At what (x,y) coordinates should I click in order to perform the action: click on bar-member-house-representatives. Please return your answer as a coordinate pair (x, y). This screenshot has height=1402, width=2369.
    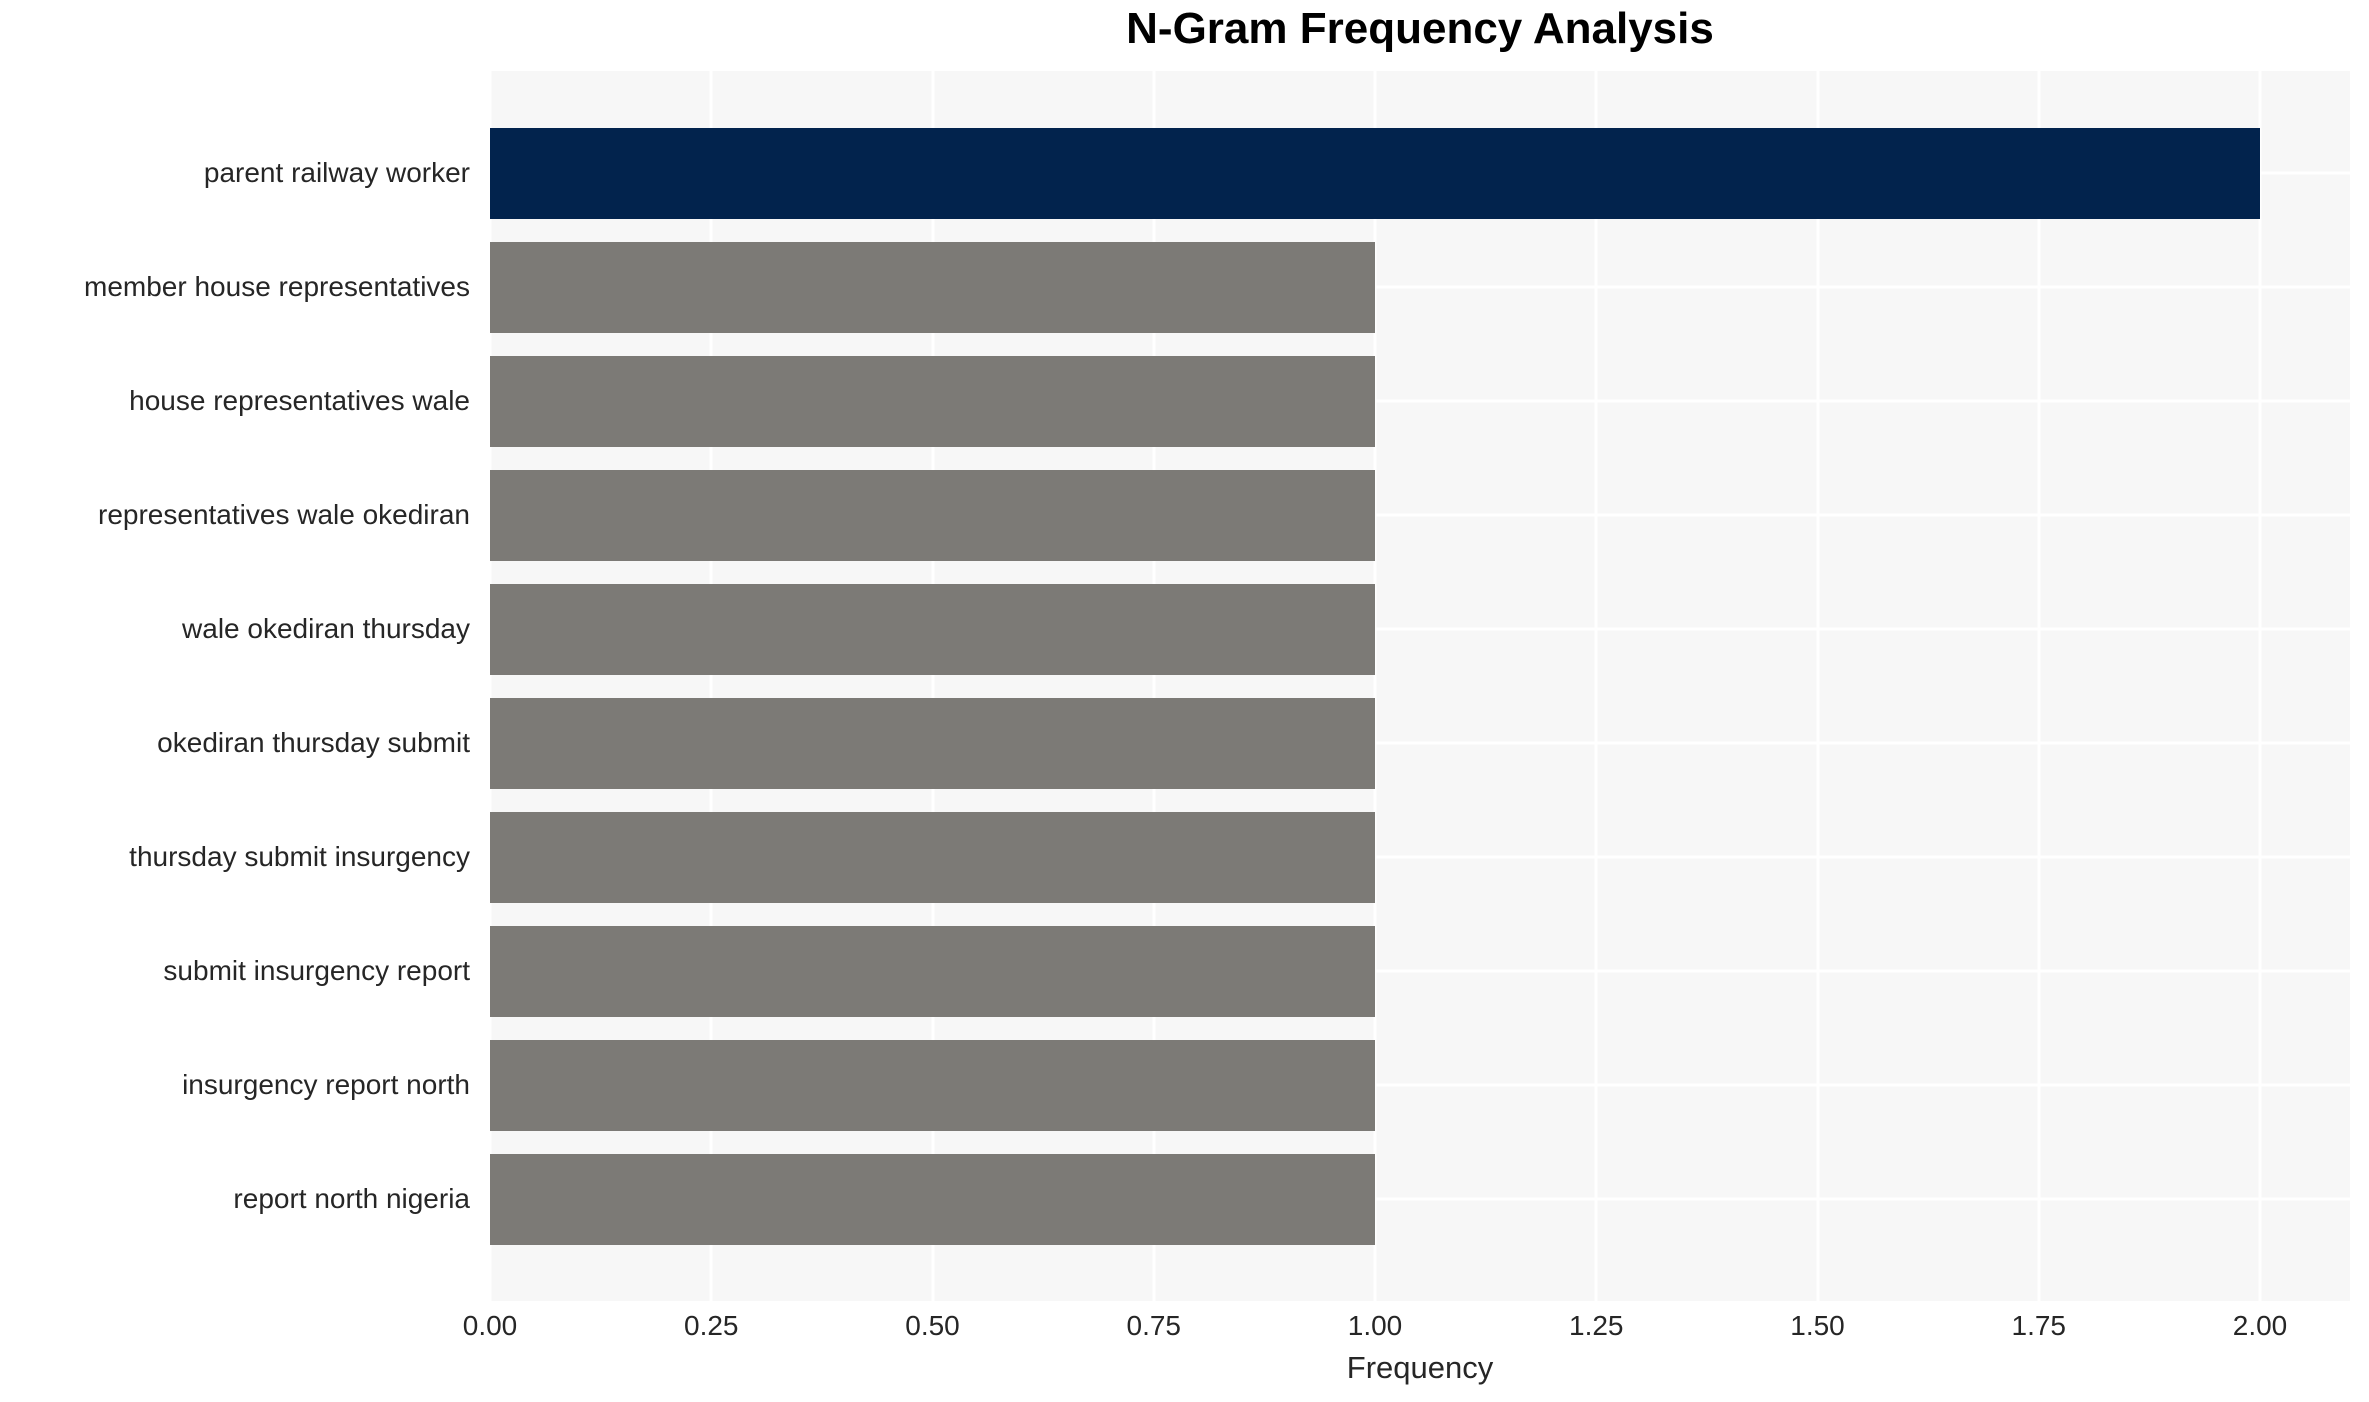
    Looking at the image, I should click on (932, 287).